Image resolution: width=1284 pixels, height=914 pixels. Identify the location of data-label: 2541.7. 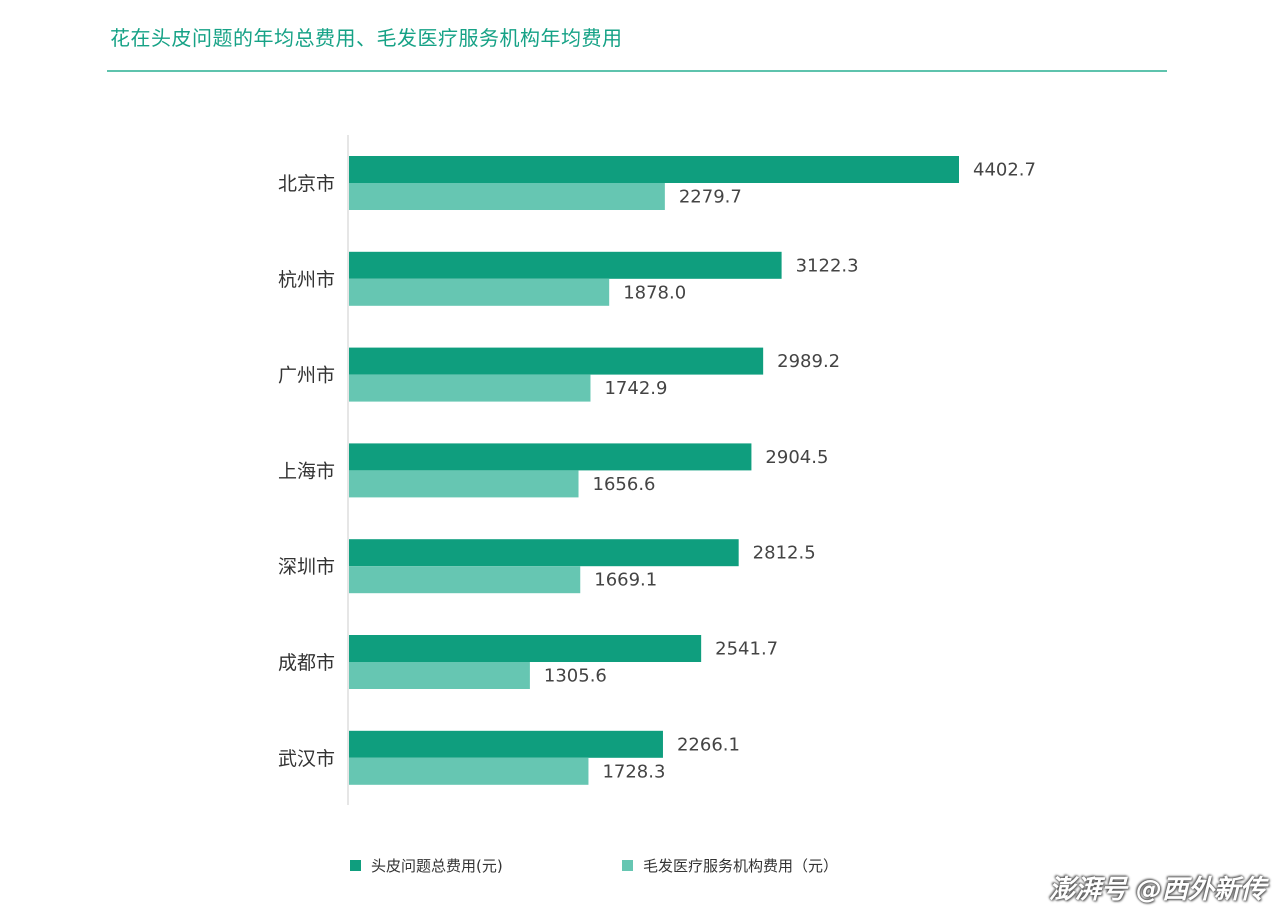
(746, 649).